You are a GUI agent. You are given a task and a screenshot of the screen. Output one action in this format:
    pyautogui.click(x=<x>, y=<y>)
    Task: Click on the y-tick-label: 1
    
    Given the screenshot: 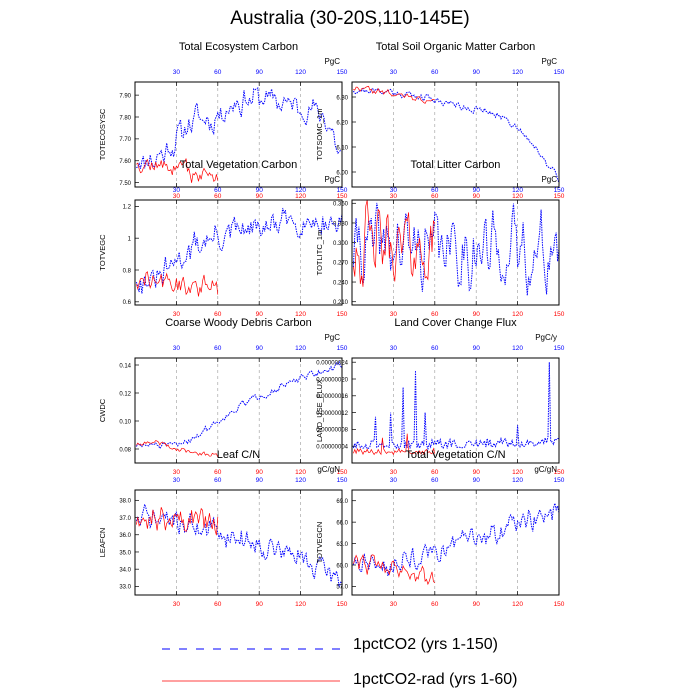 What is the action you would take?
    pyautogui.click(x=130, y=239)
    